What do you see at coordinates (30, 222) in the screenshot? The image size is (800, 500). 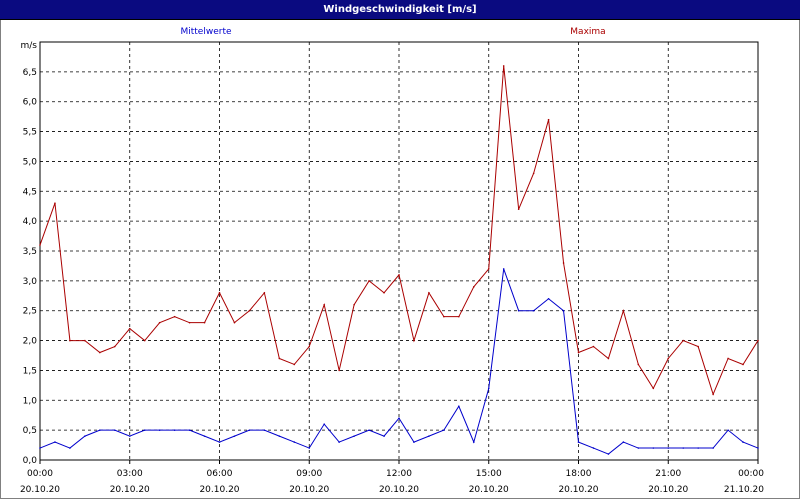 I see `y-tick-label: 4,0` at bounding box center [30, 222].